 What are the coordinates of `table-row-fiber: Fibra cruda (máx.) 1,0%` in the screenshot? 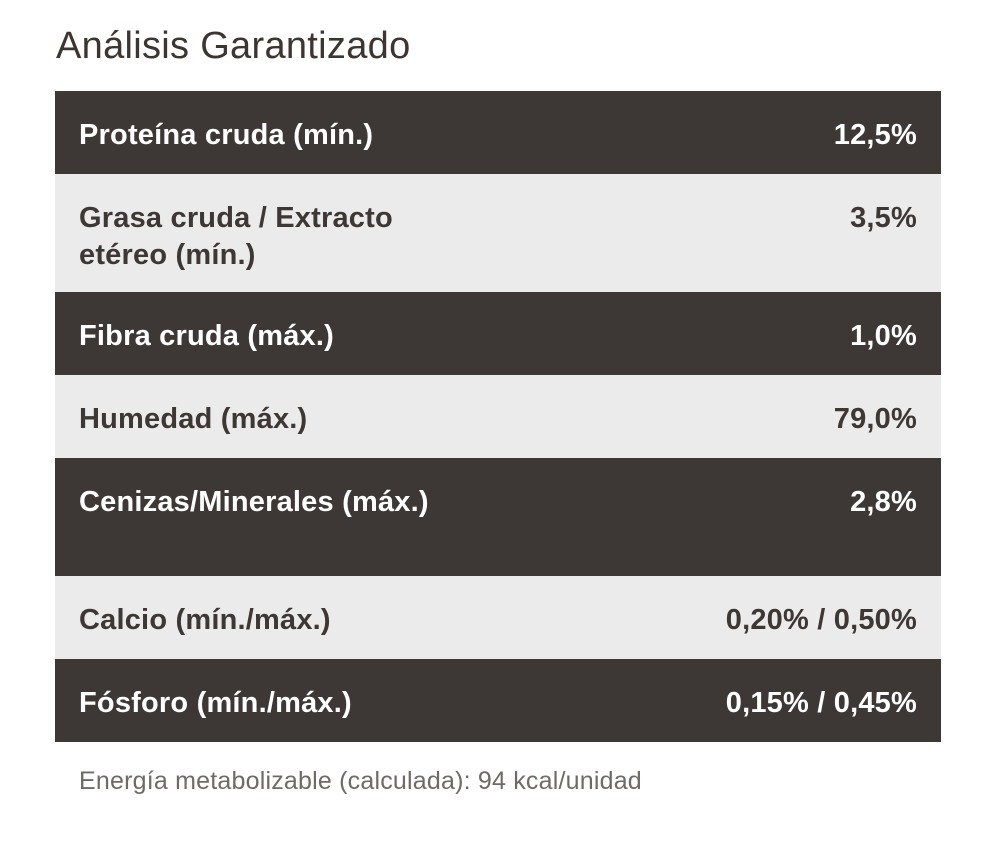 It's located at (498, 333).